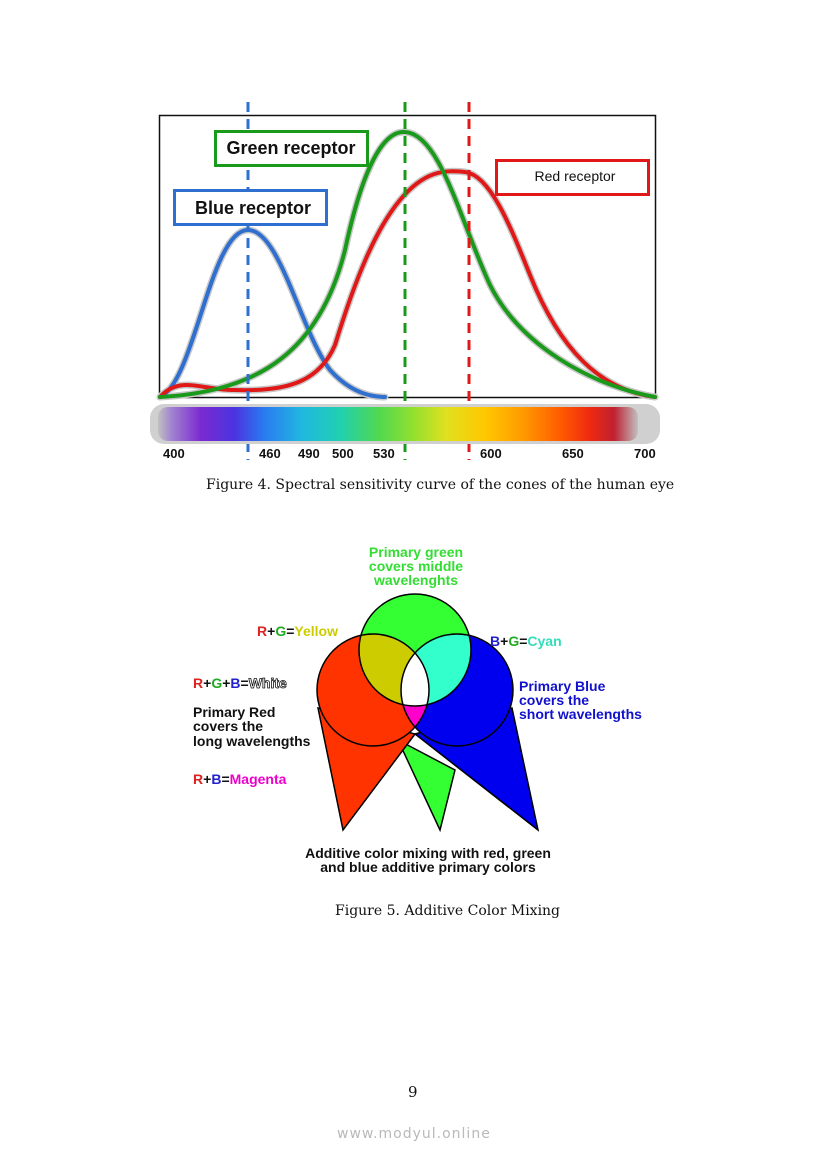 This screenshot has width=826, height=1169. What do you see at coordinates (409, 453) in the screenshot?
I see `wavelength-ticks: 400 460 490 500 530 600 650 700` at bounding box center [409, 453].